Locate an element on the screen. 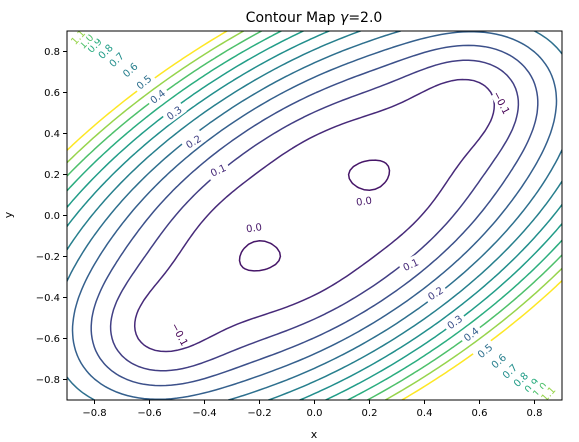  x-tick-label: −0.4 is located at coordinates (204, 413).